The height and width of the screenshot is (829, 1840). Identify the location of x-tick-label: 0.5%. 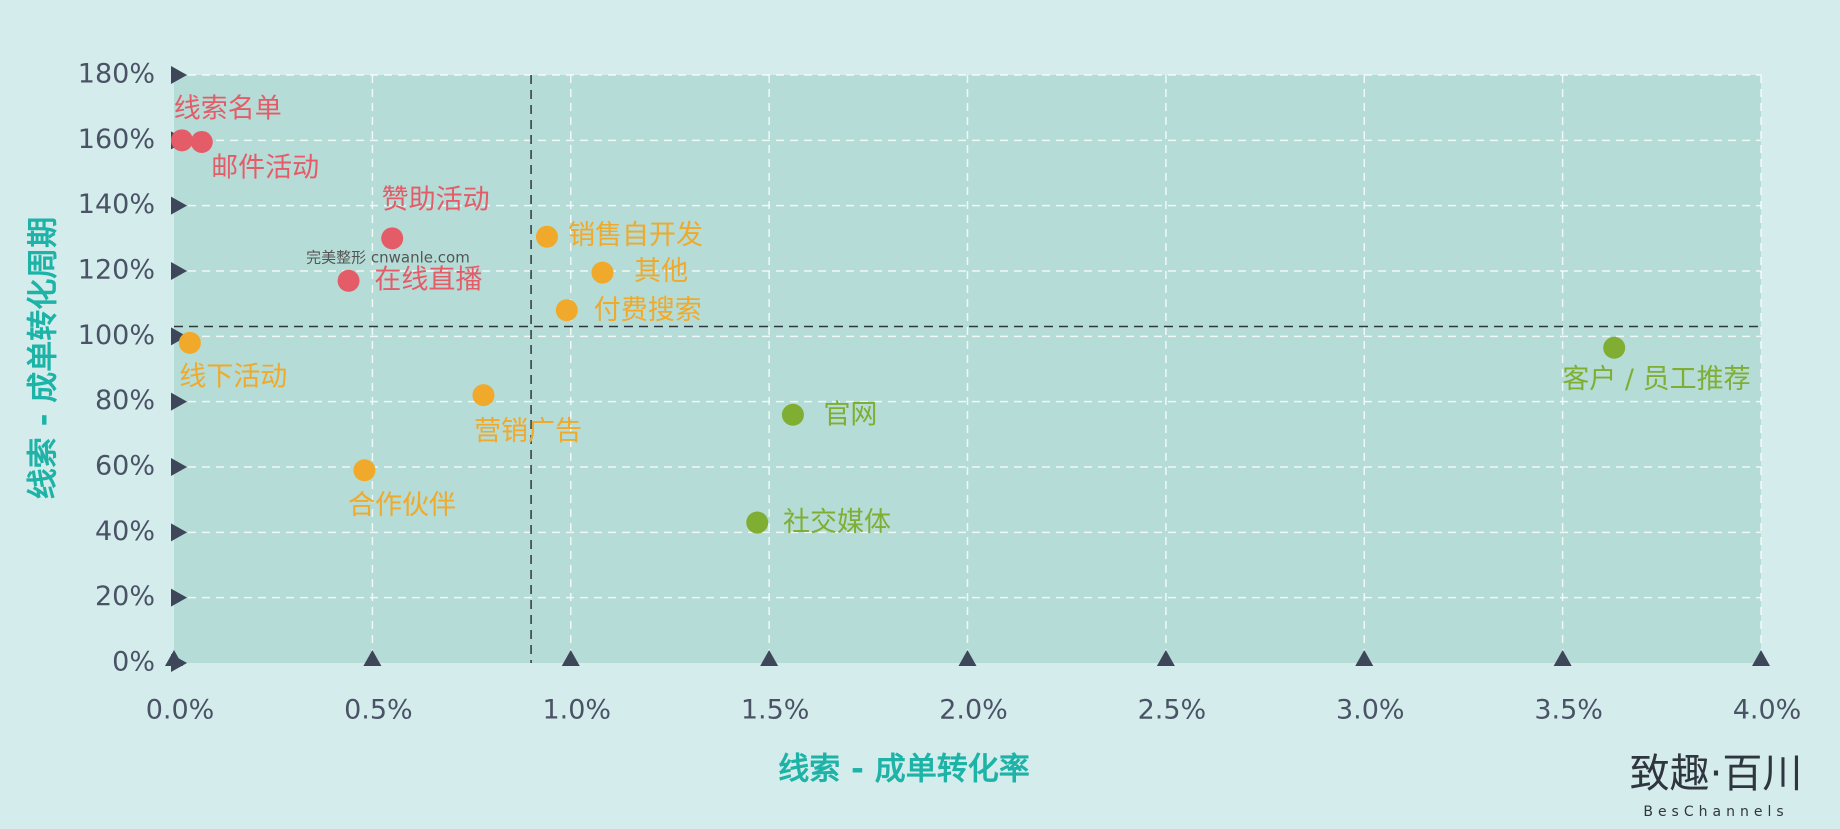
(378, 710).